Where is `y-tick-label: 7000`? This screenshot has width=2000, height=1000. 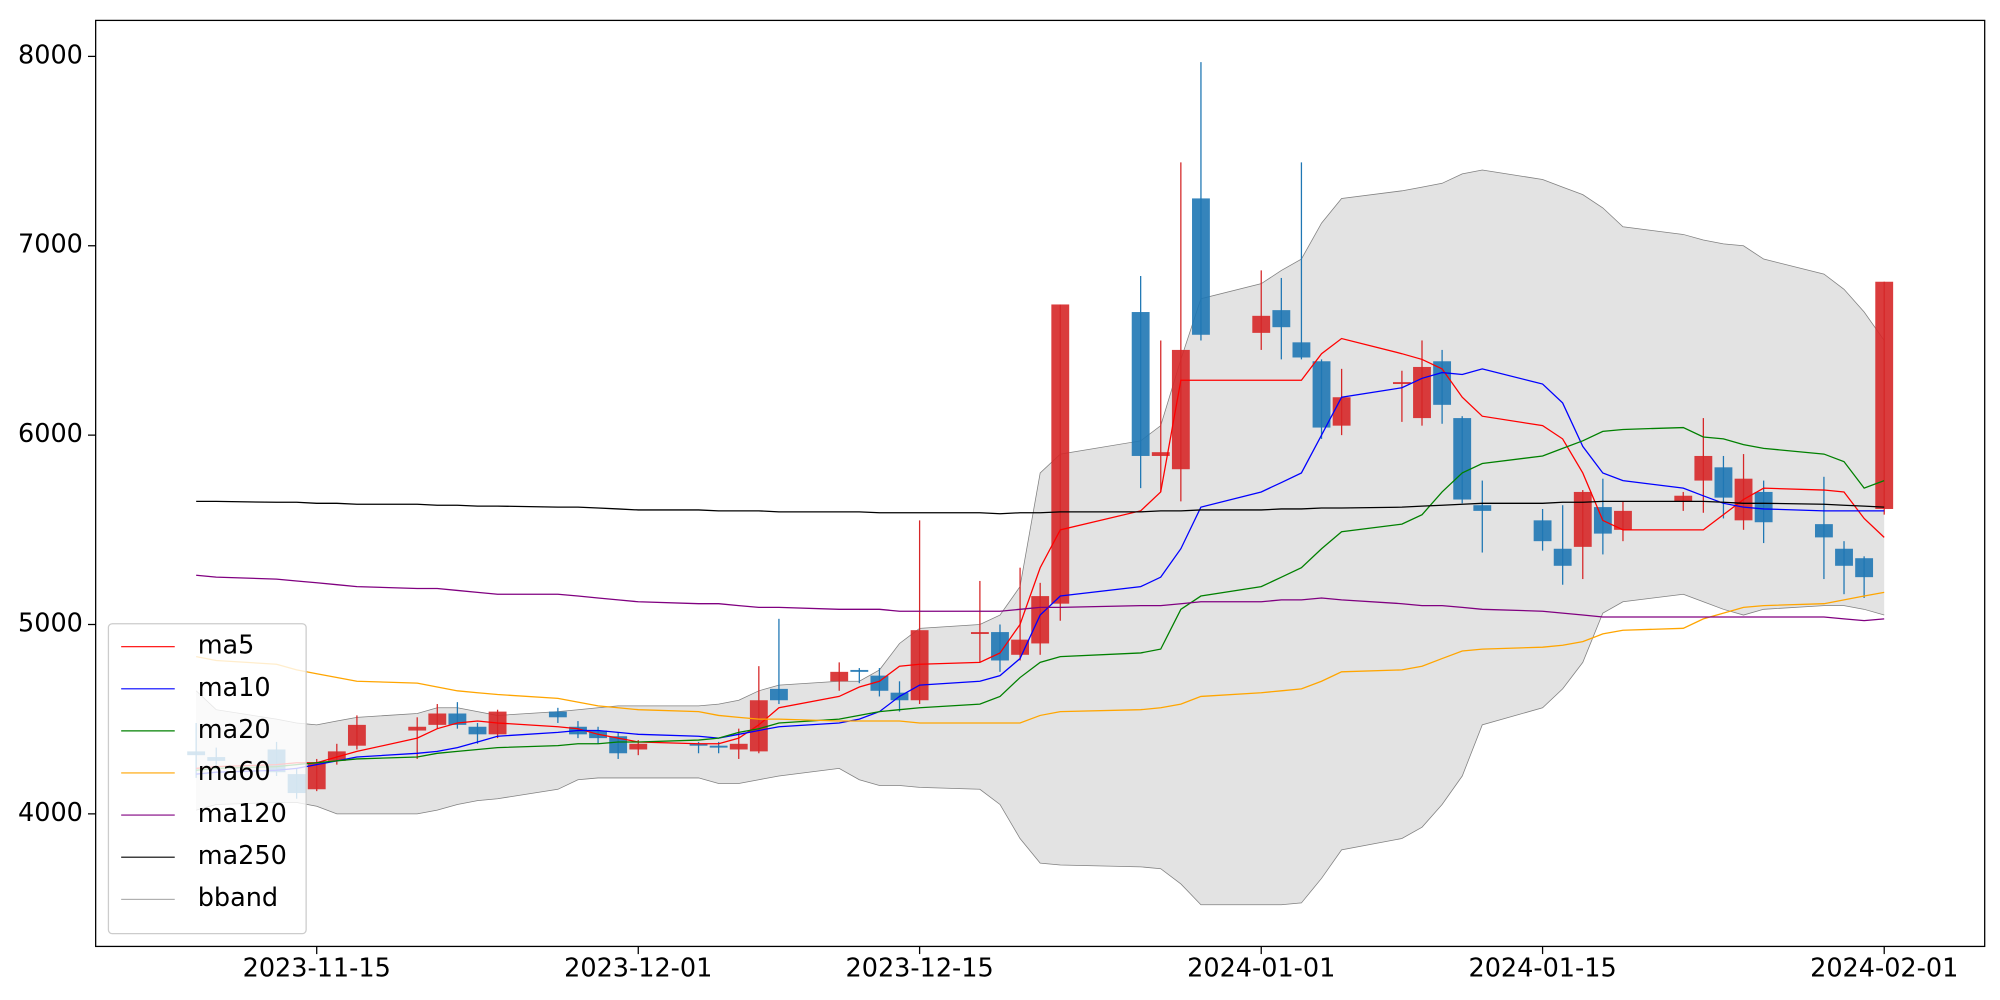
y-tick-label: 7000 is located at coordinates (50, 245).